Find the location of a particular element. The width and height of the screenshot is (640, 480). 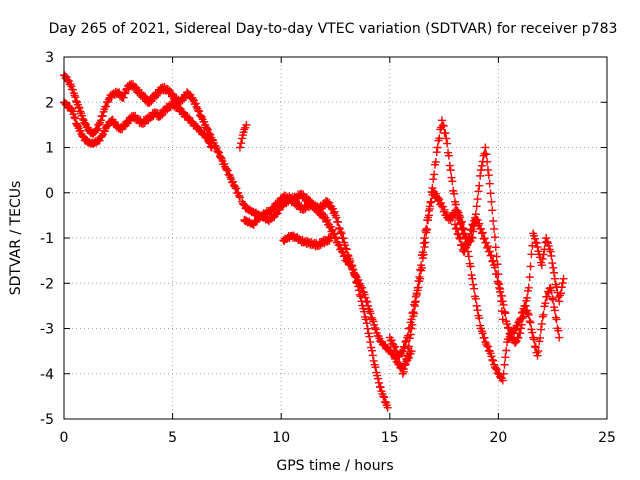

x-axis-label: GPS time / hours is located at coordinates (334, 466).